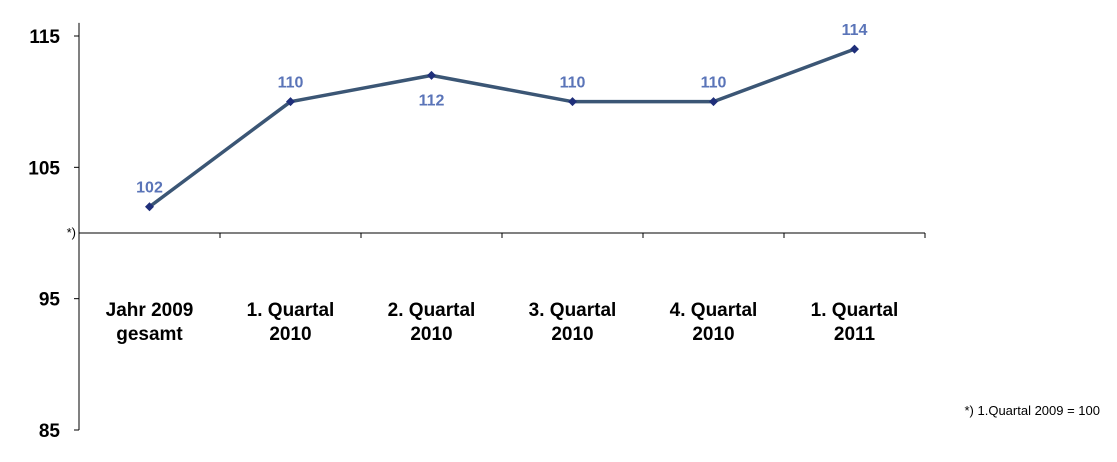 The image size is (1117, 462). Describe the element at coordinates (291, 322) in the screenshot. I see `x-tick-label: 1. Quartal 2010` at that location.